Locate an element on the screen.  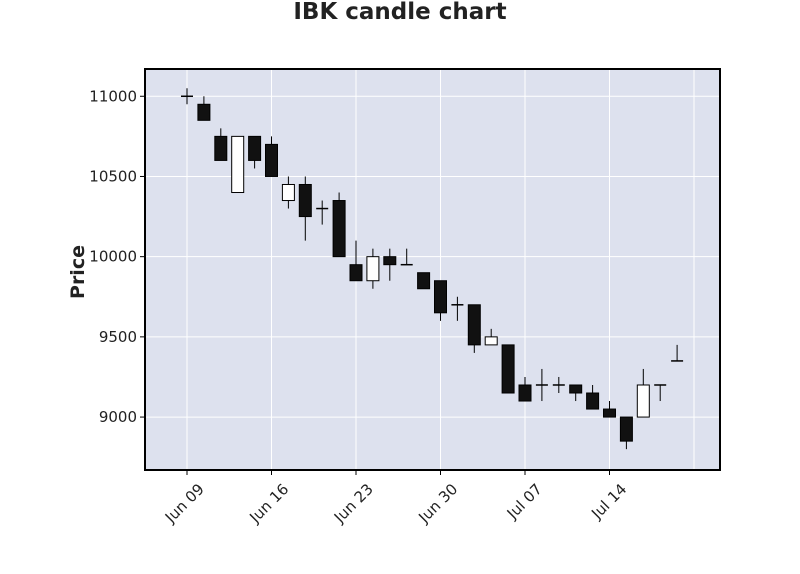
y-tick-label: 11000 is located at coordinates (113, 96).